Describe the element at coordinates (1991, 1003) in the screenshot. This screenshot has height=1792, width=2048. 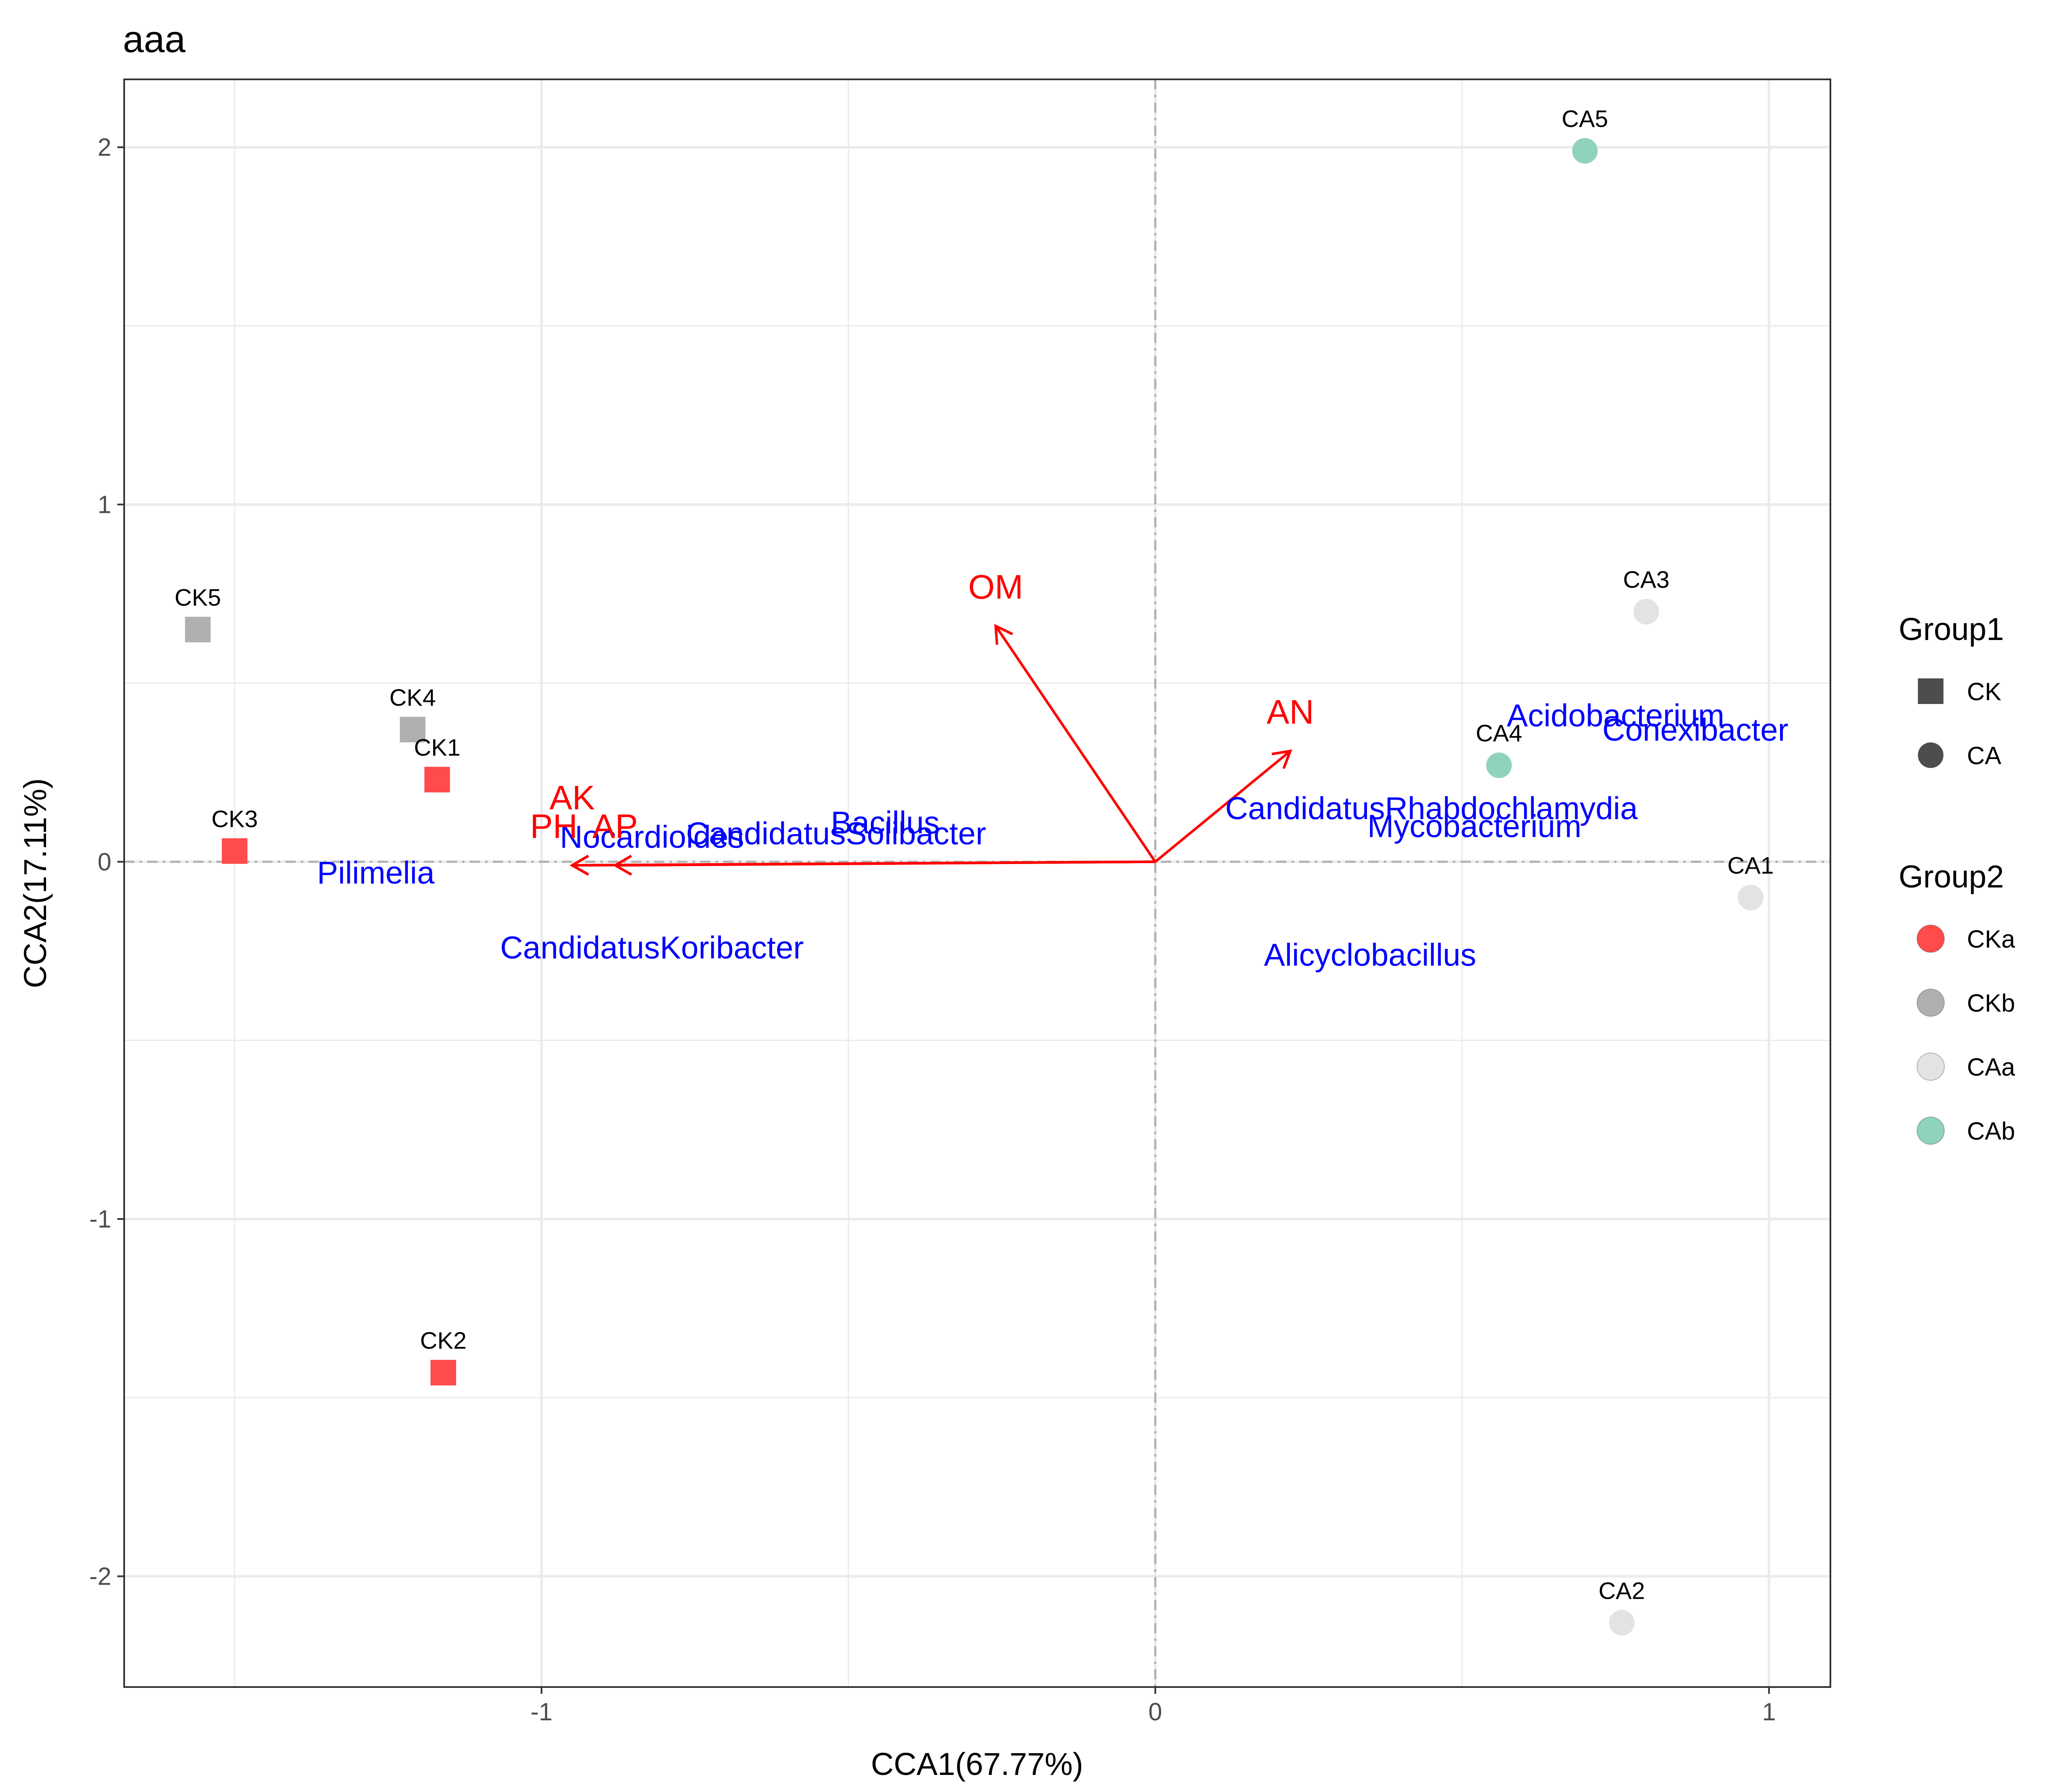
I see `legend-label: CKb` at that location.